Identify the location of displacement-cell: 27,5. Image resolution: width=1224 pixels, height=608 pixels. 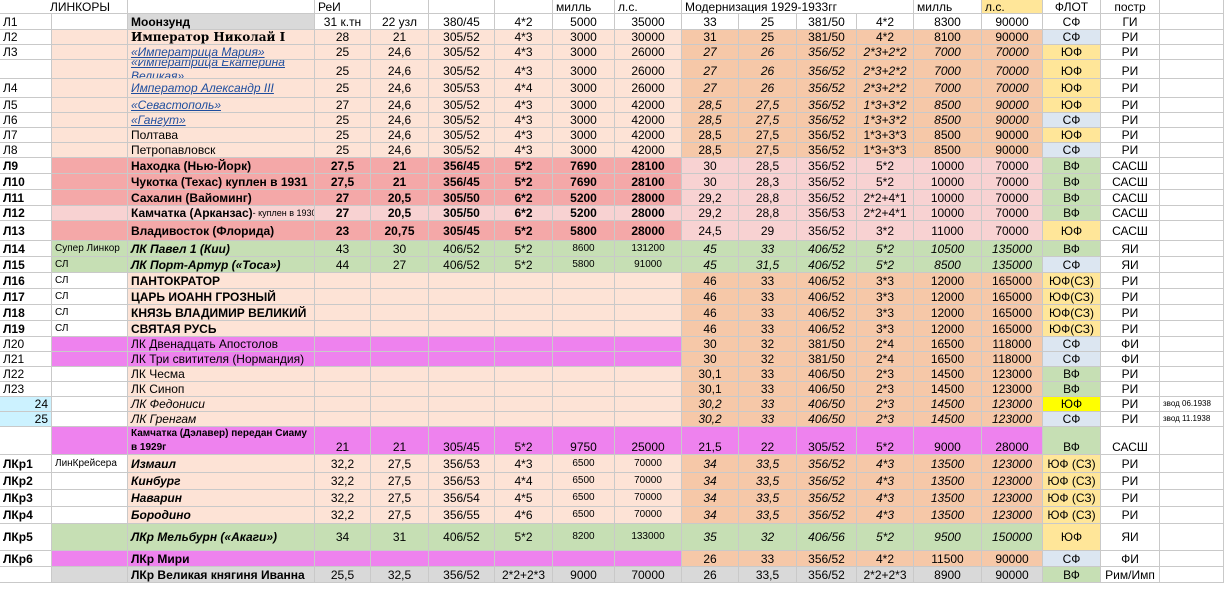
(343, 182).